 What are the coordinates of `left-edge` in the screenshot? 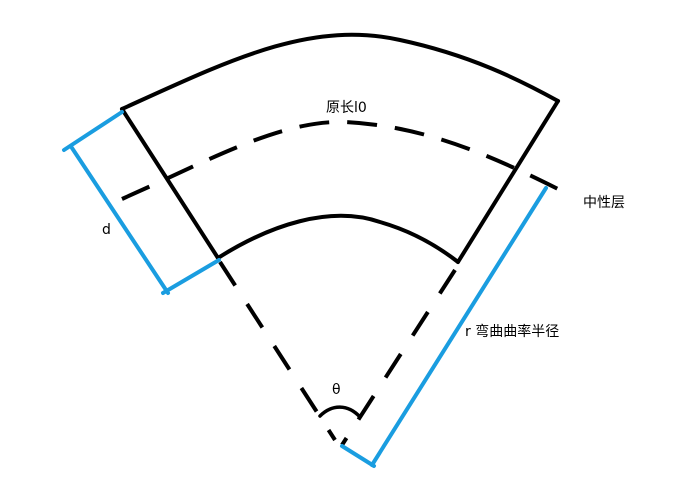 It's located at (170, 183).